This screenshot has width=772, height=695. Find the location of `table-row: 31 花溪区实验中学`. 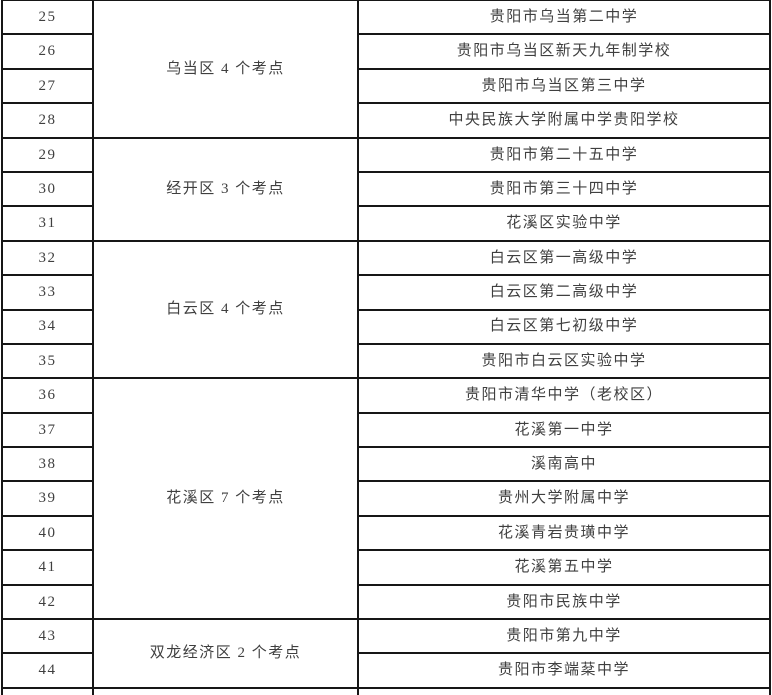

table-row: 31 花溪区实验中学 is located at coordinates (386, 223).